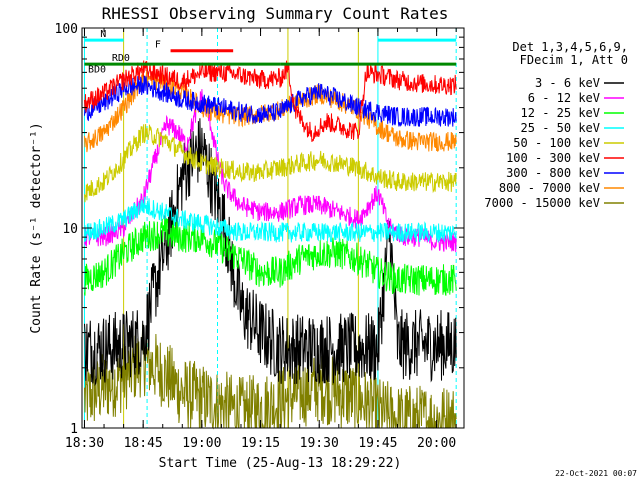  Describe the element at coordinates (556, 143) in the screenshot. I see `legend-entry-label: 50 - 100 keV` at that location.